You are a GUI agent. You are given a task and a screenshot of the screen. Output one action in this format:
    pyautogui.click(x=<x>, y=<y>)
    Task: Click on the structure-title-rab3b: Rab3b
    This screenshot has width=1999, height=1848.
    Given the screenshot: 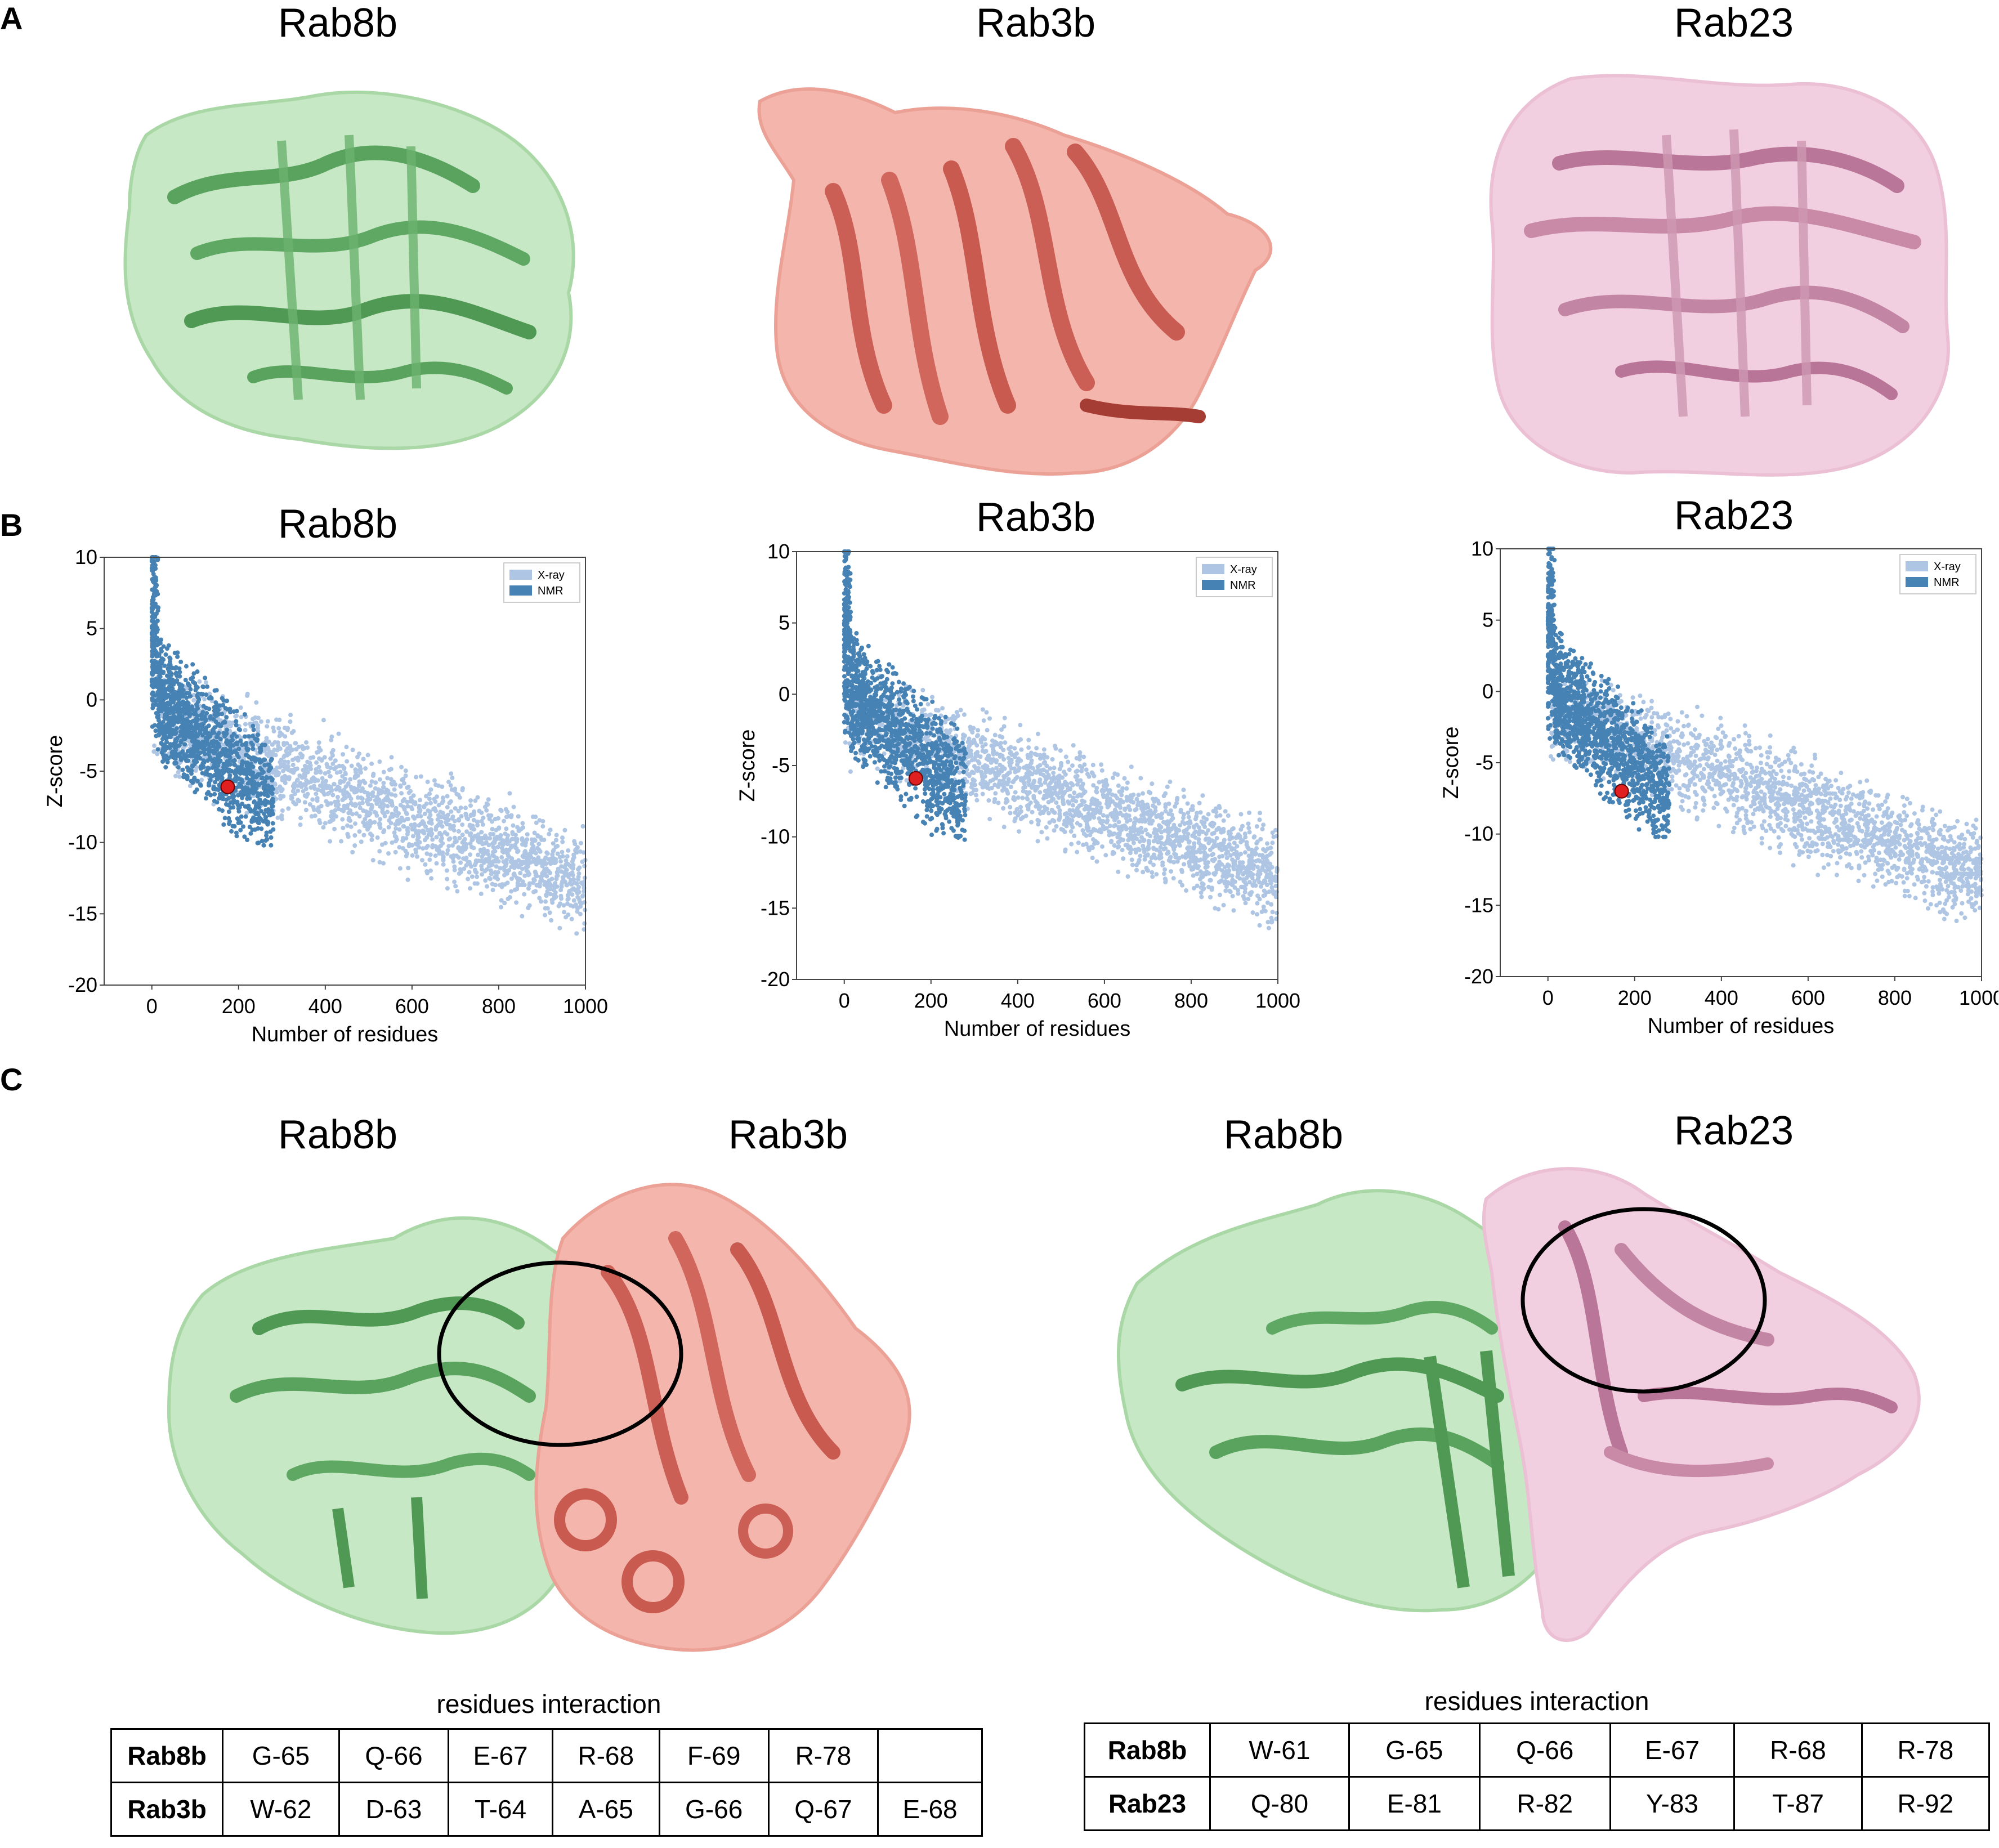 What is the action you would take?
    pyautogui.click(x=1036, y=23)
    